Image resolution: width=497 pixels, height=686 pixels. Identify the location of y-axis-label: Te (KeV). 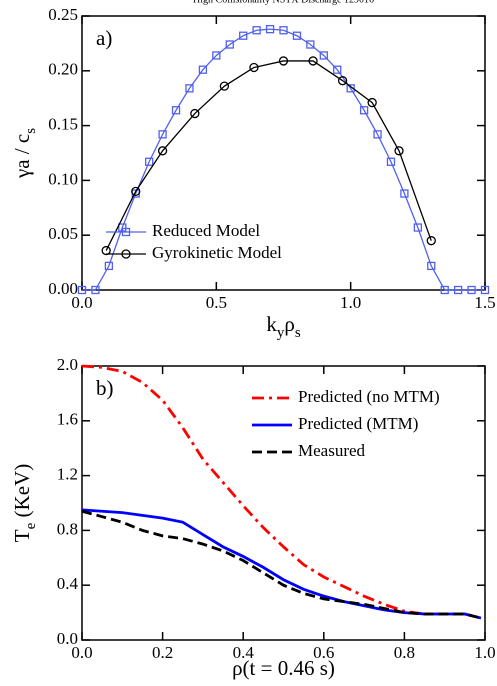
(25, 503).